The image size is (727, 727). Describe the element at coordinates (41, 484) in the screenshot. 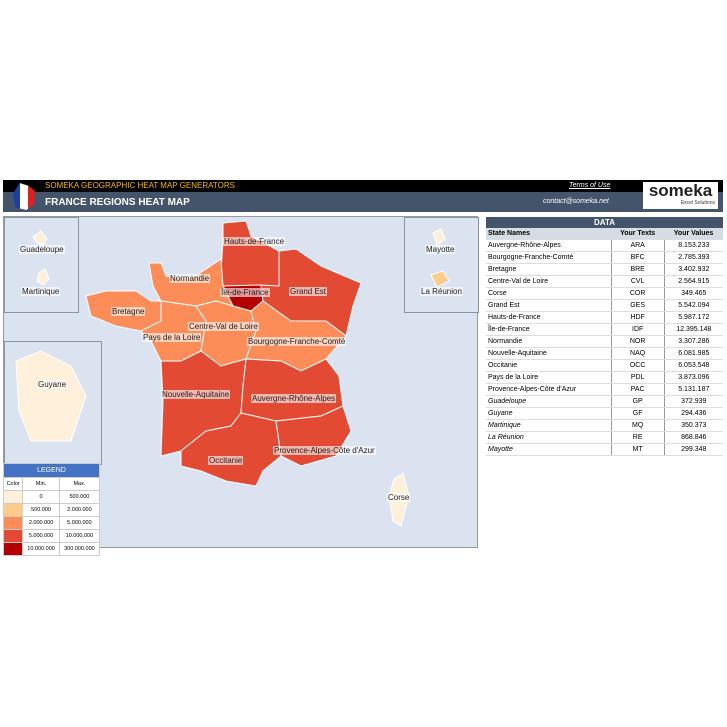

I see `legend-header: Min.` at that location.